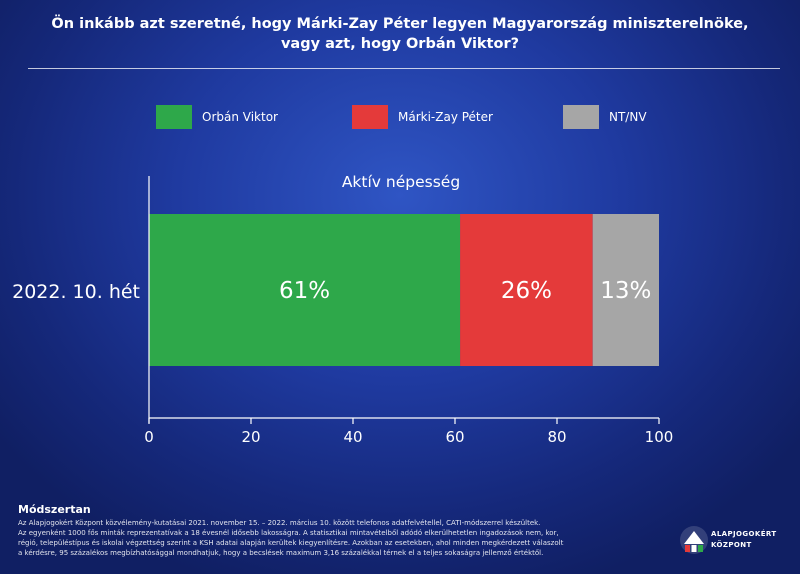 The height and width of the screenshot is (574, 800). I want to click on legend-swatch-orban, so click(174, 117).